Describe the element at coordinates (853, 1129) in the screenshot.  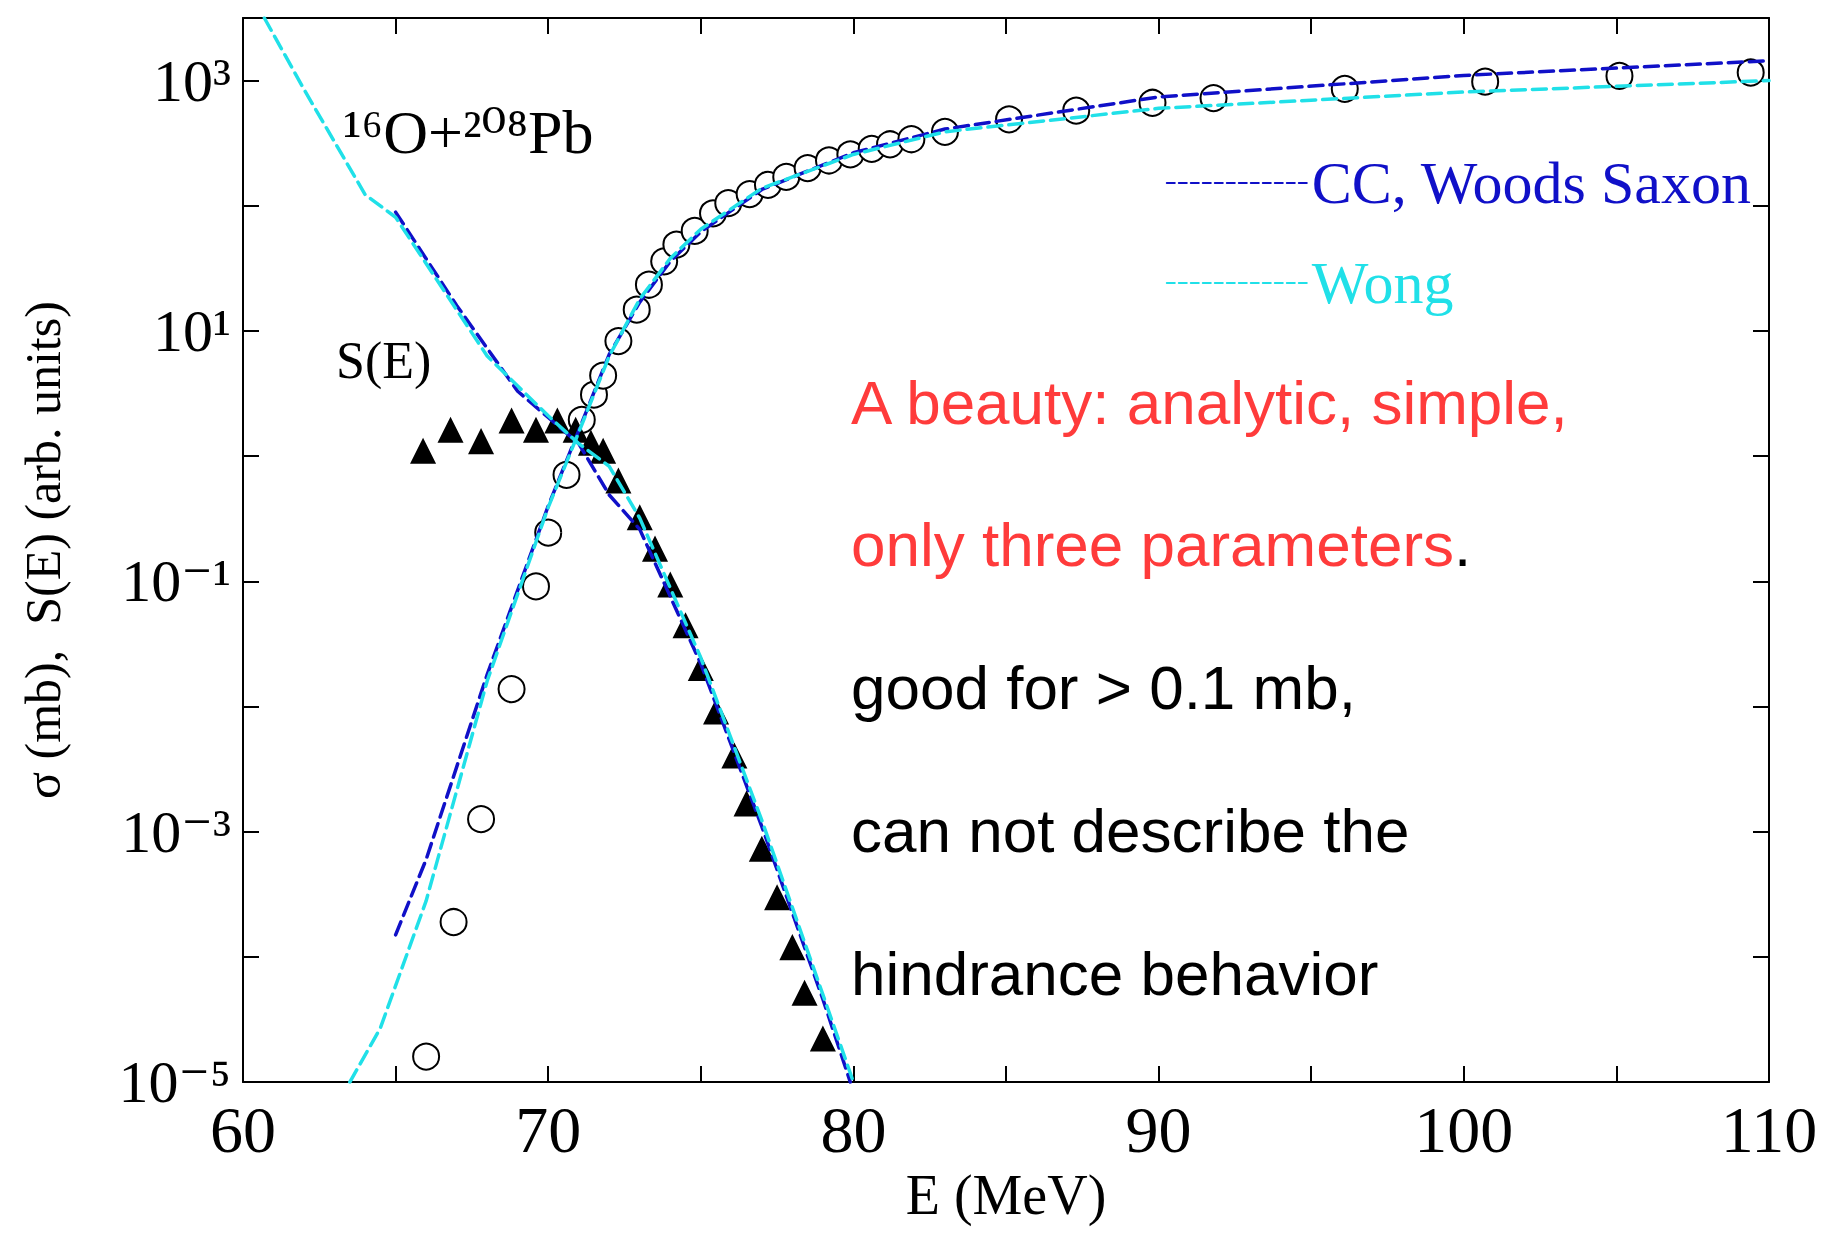
I see `x-tick-label: 80` at that location.